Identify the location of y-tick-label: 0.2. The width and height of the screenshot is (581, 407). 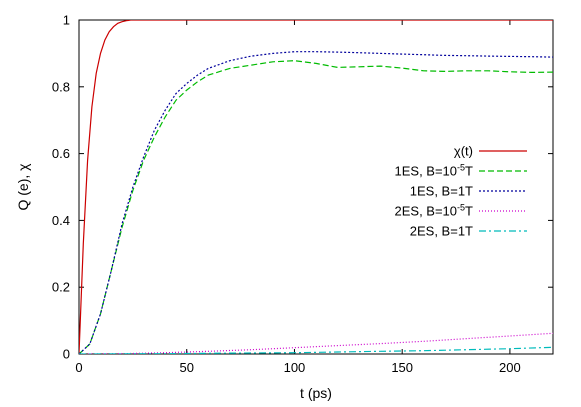
(61, 287).